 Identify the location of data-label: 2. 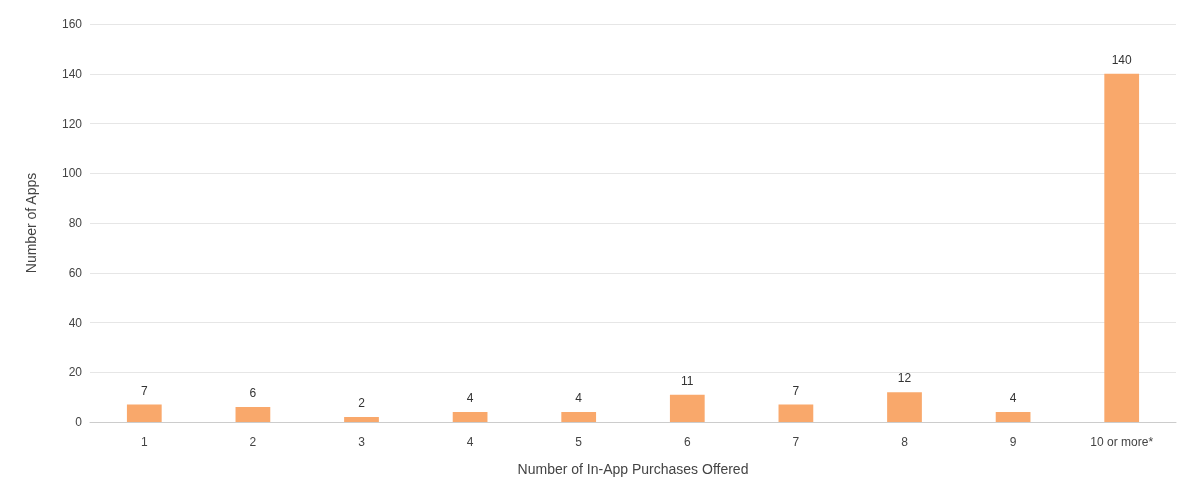
(362, 403).